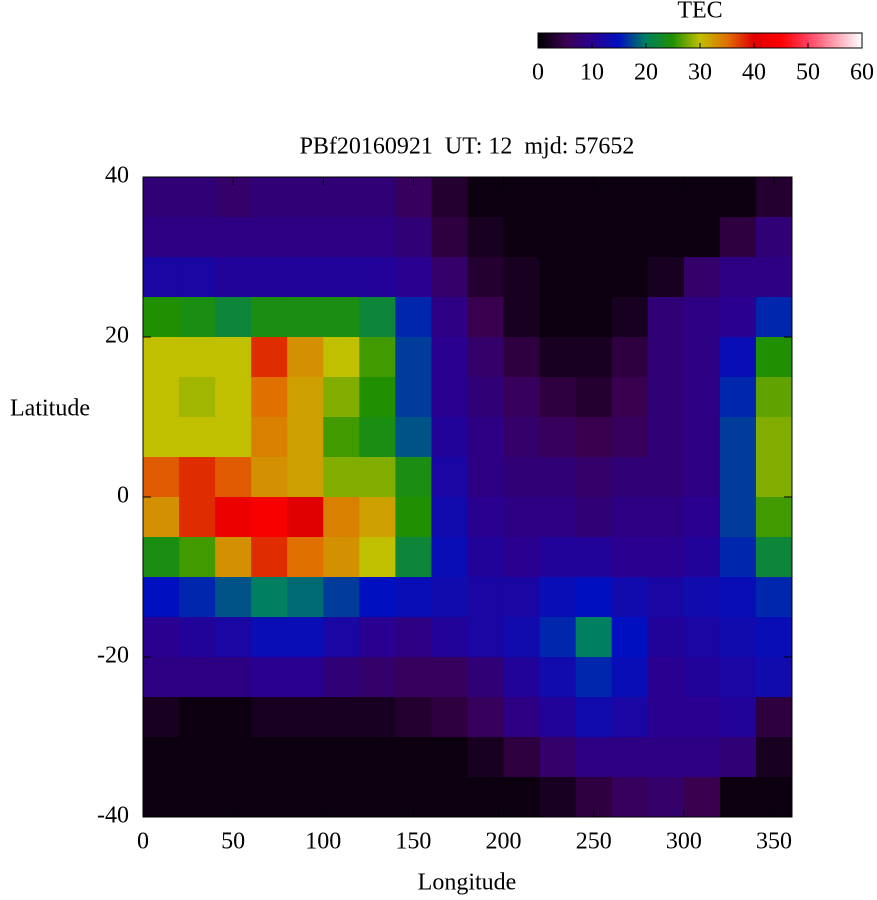 The image size is (877, 900). Describe the element at coordinates (699, 12) in the screenshot. I see `colorbar-label: TEC` at that location.